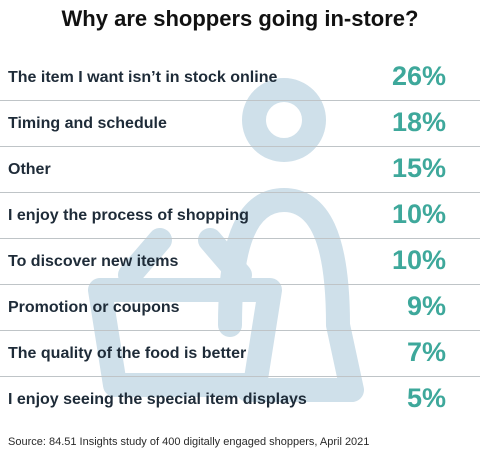 The height and width of the screenshot is (462, 480). Describe the element at coordinates (240, 170) in the screenshot. I see `table-row: Other 15%` at that location.